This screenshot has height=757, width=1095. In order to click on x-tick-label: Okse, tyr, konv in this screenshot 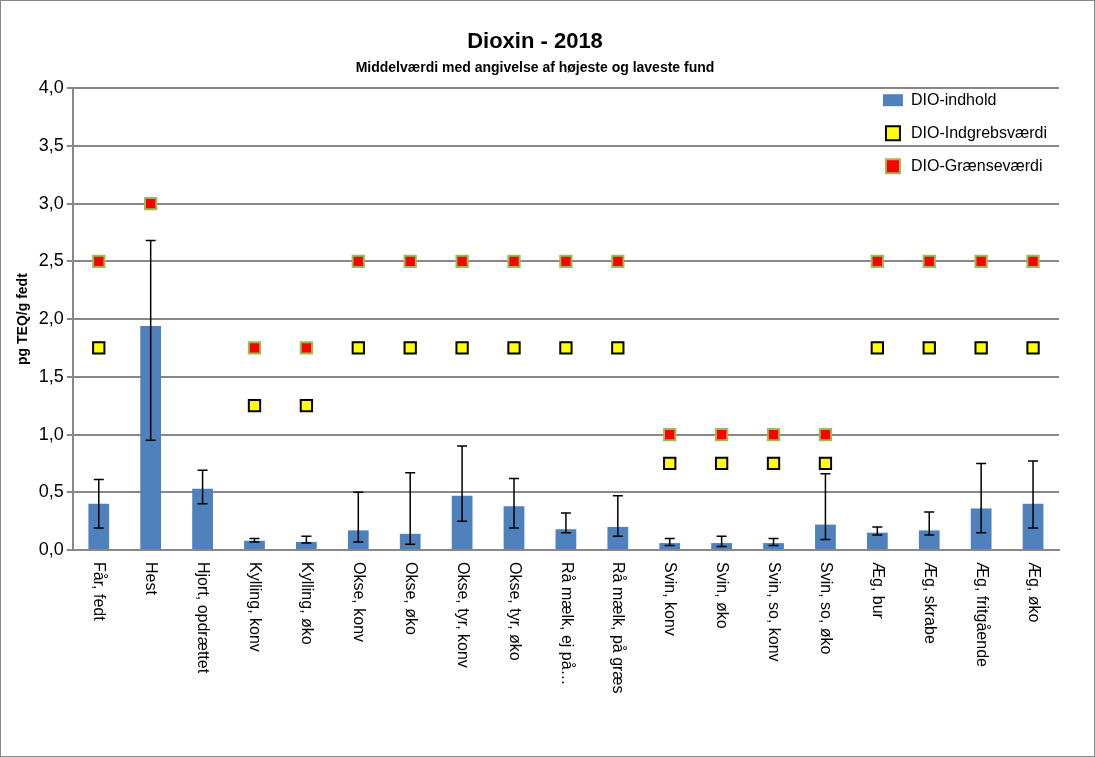, I will do `click(463, 615)`.